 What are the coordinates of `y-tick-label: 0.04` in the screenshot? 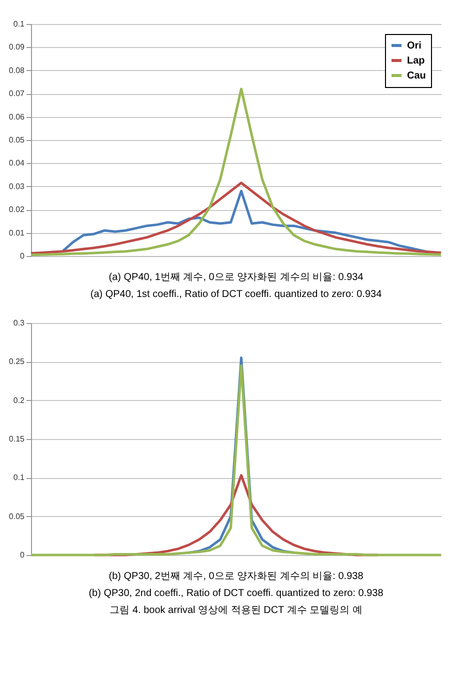 It's located at (17, 163).